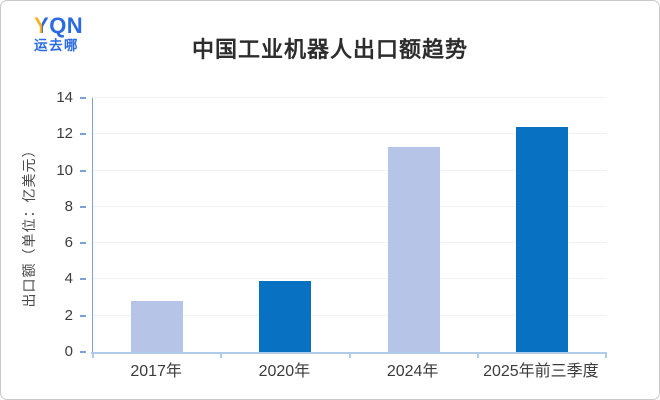  Describe the element at coordinates (541, 371) in the screenshot. I see `x-axis-label: 2025年前三季度` at that location.